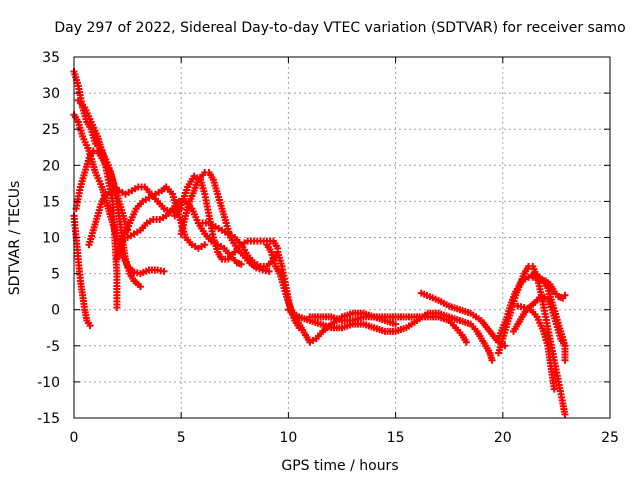  Describe the element at coordinates (339, 466) in the screenshot. I see `x-axis-title: GPS time / hours` at that location.